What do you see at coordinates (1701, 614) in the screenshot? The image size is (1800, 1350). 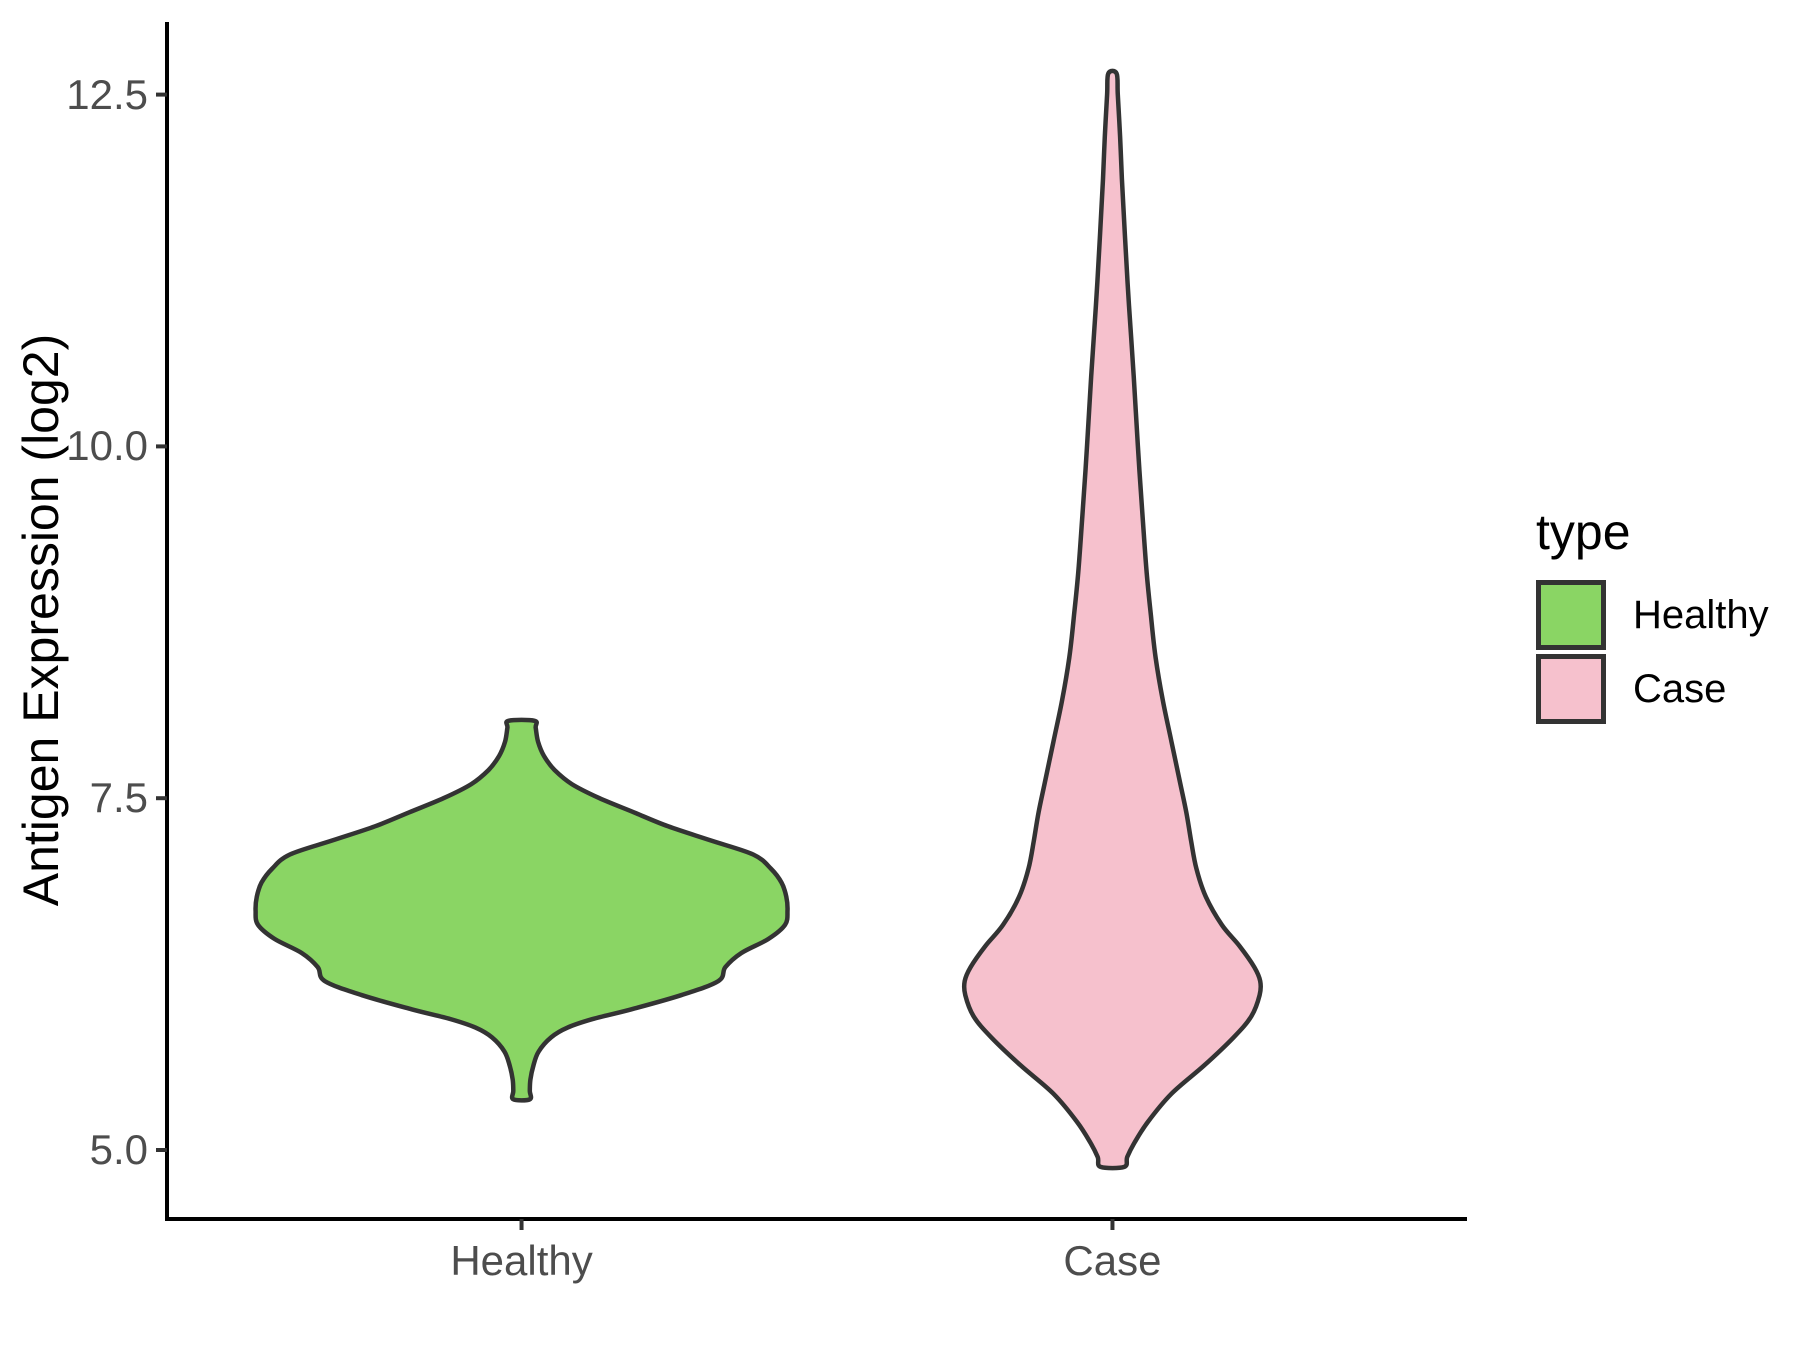 I see `legend-label-healthy: Healthy` at bounding box center [1701, 614].